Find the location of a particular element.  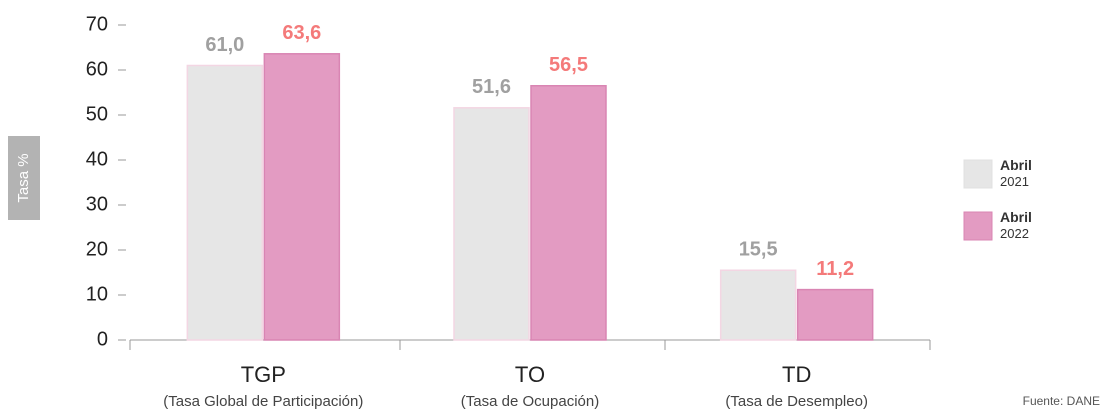

y-tick-label: 40 is located at coordinates (97, 159).